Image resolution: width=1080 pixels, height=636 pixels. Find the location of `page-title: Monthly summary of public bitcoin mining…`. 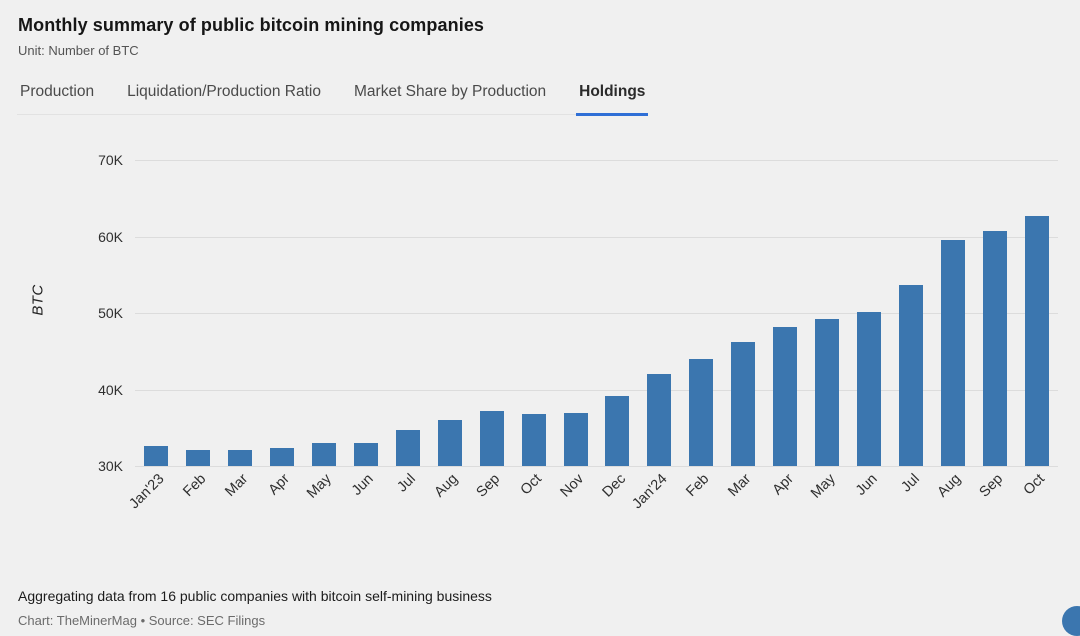

page-title: Monthly summary of public bitcoin mining… is located at coordinates (251, 25).